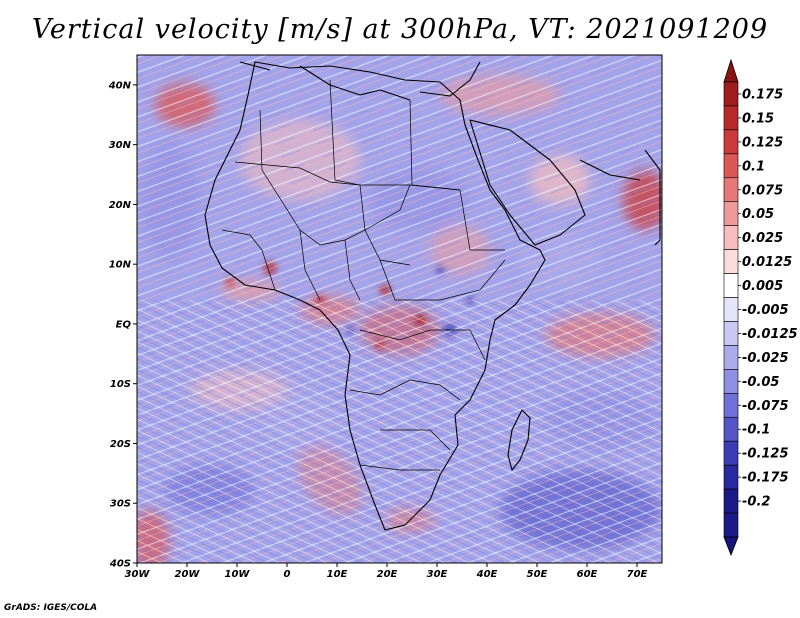  What do you see at coordinates (765, 478) in the screenshot?
I see `colorbar-label: -0.175` at bounding box center [765, 478].